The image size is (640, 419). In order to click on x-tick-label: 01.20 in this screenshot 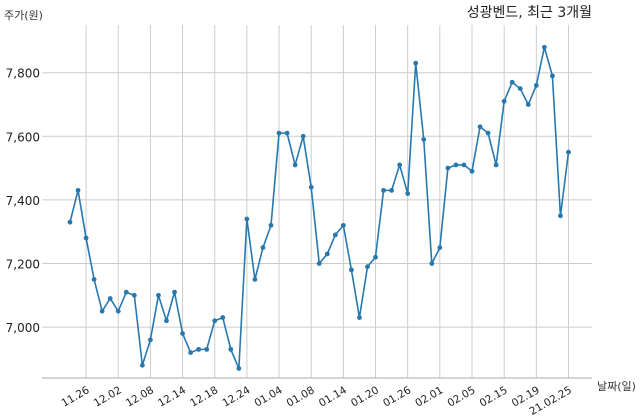, I will do `click(365, 396)`.